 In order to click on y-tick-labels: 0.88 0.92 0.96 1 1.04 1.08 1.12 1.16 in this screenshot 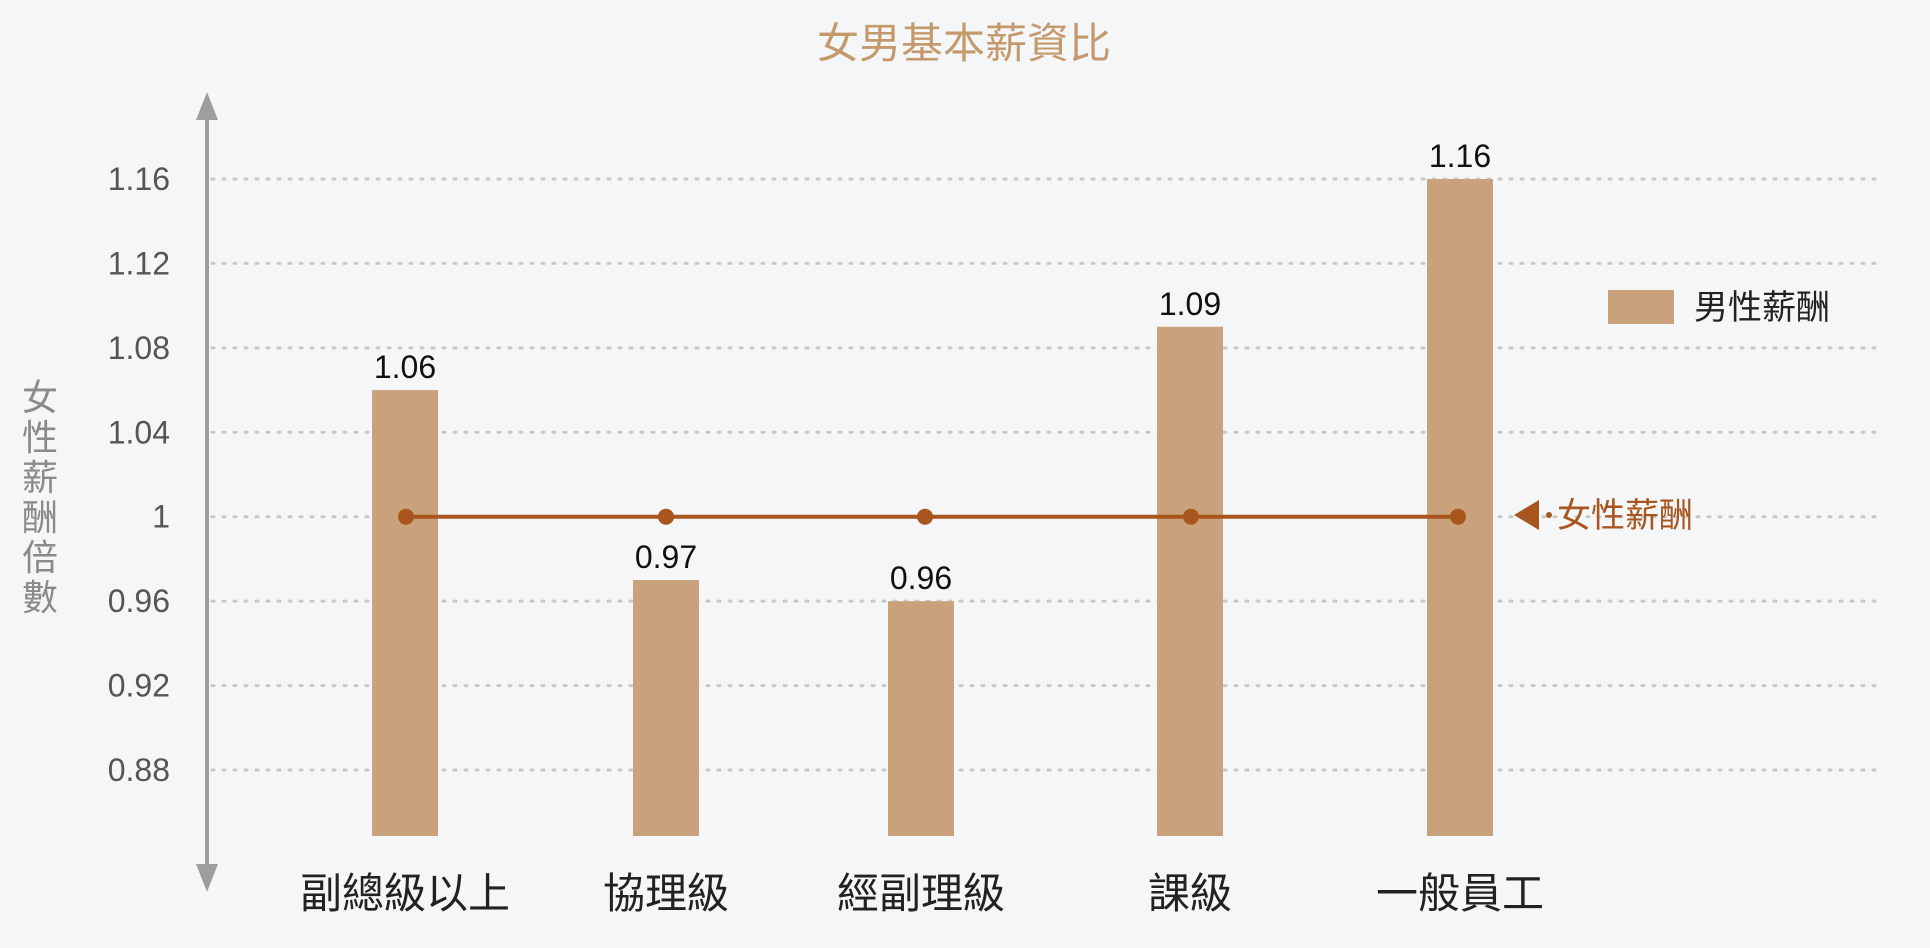, I will do `click(139, 474)`.